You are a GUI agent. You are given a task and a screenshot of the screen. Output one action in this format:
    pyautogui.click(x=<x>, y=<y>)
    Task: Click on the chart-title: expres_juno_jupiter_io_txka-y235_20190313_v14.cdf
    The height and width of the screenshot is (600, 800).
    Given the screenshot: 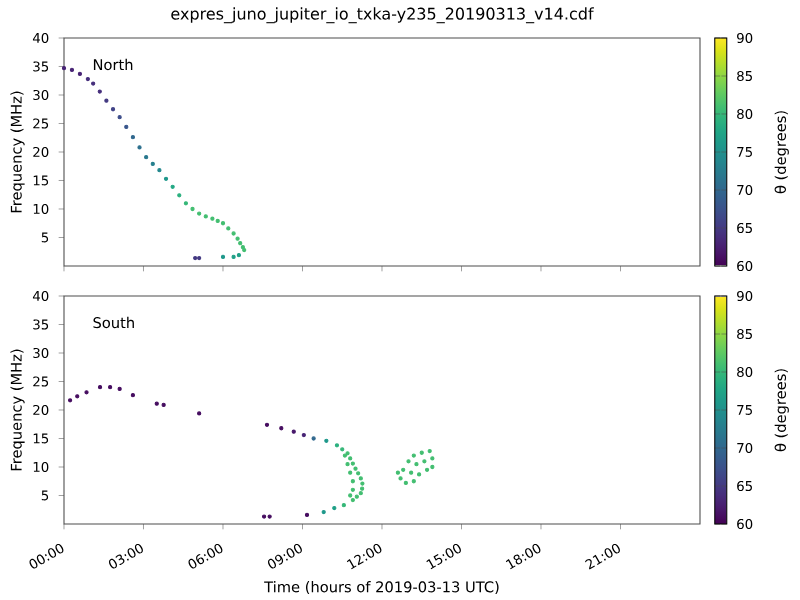 What is the action you would take?
    pyautogui.click(x=382, y=15)
    